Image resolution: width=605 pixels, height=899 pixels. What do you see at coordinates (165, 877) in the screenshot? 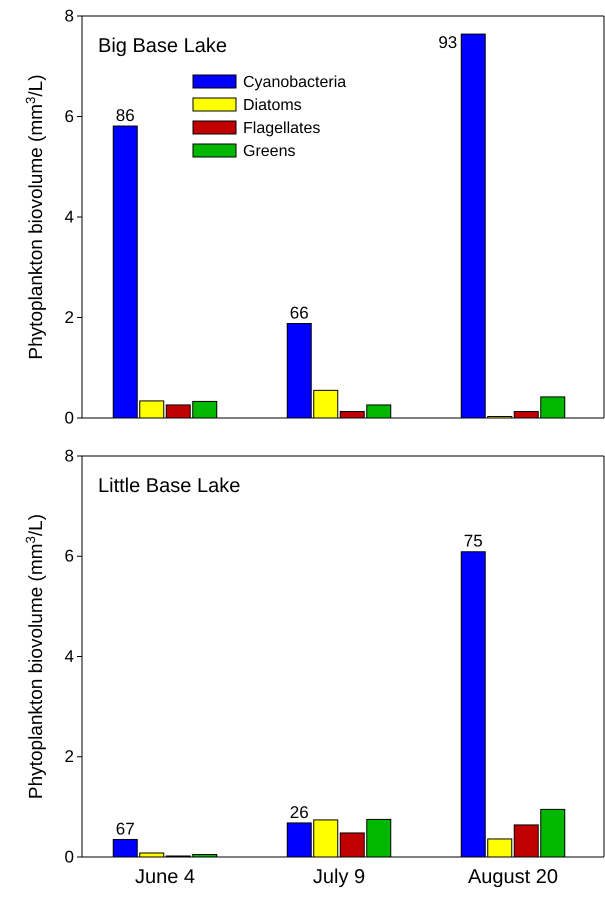
I see `x-tick-label: June 4` at bounding box center [165, 877].